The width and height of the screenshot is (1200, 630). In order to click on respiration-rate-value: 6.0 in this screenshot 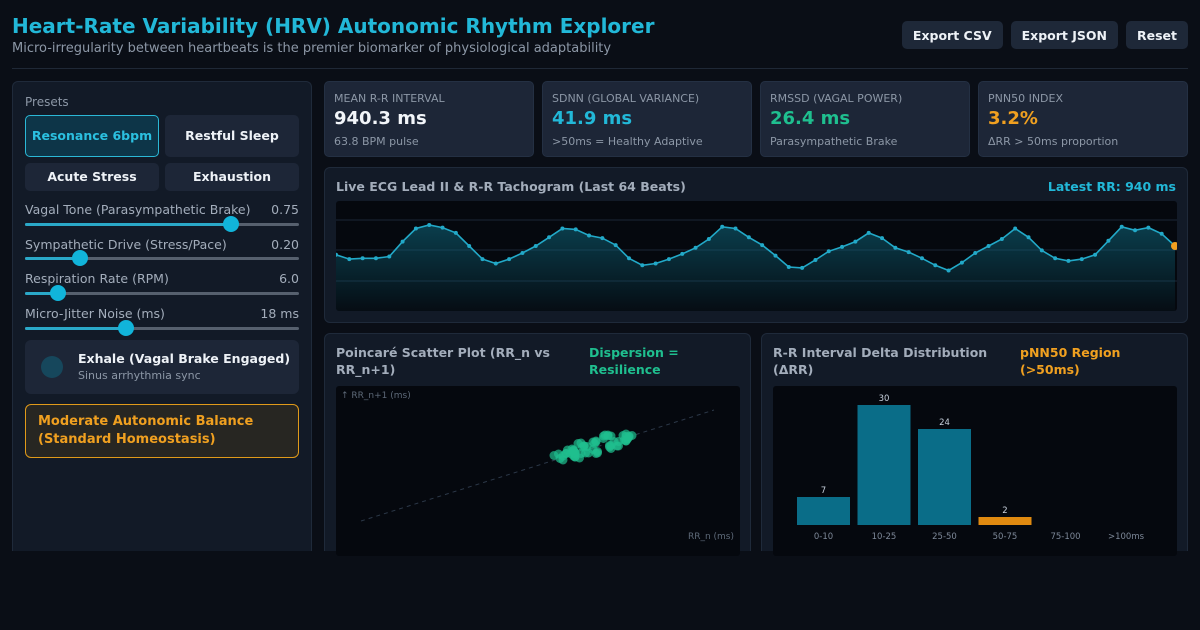, I will do `click(289, 278)`.